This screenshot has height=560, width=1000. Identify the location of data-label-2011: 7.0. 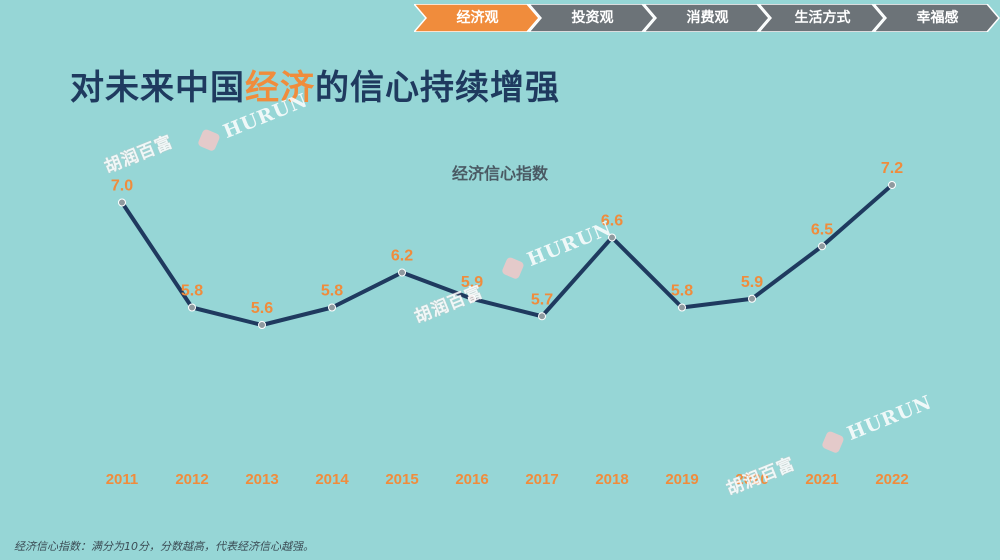
(122, 186).